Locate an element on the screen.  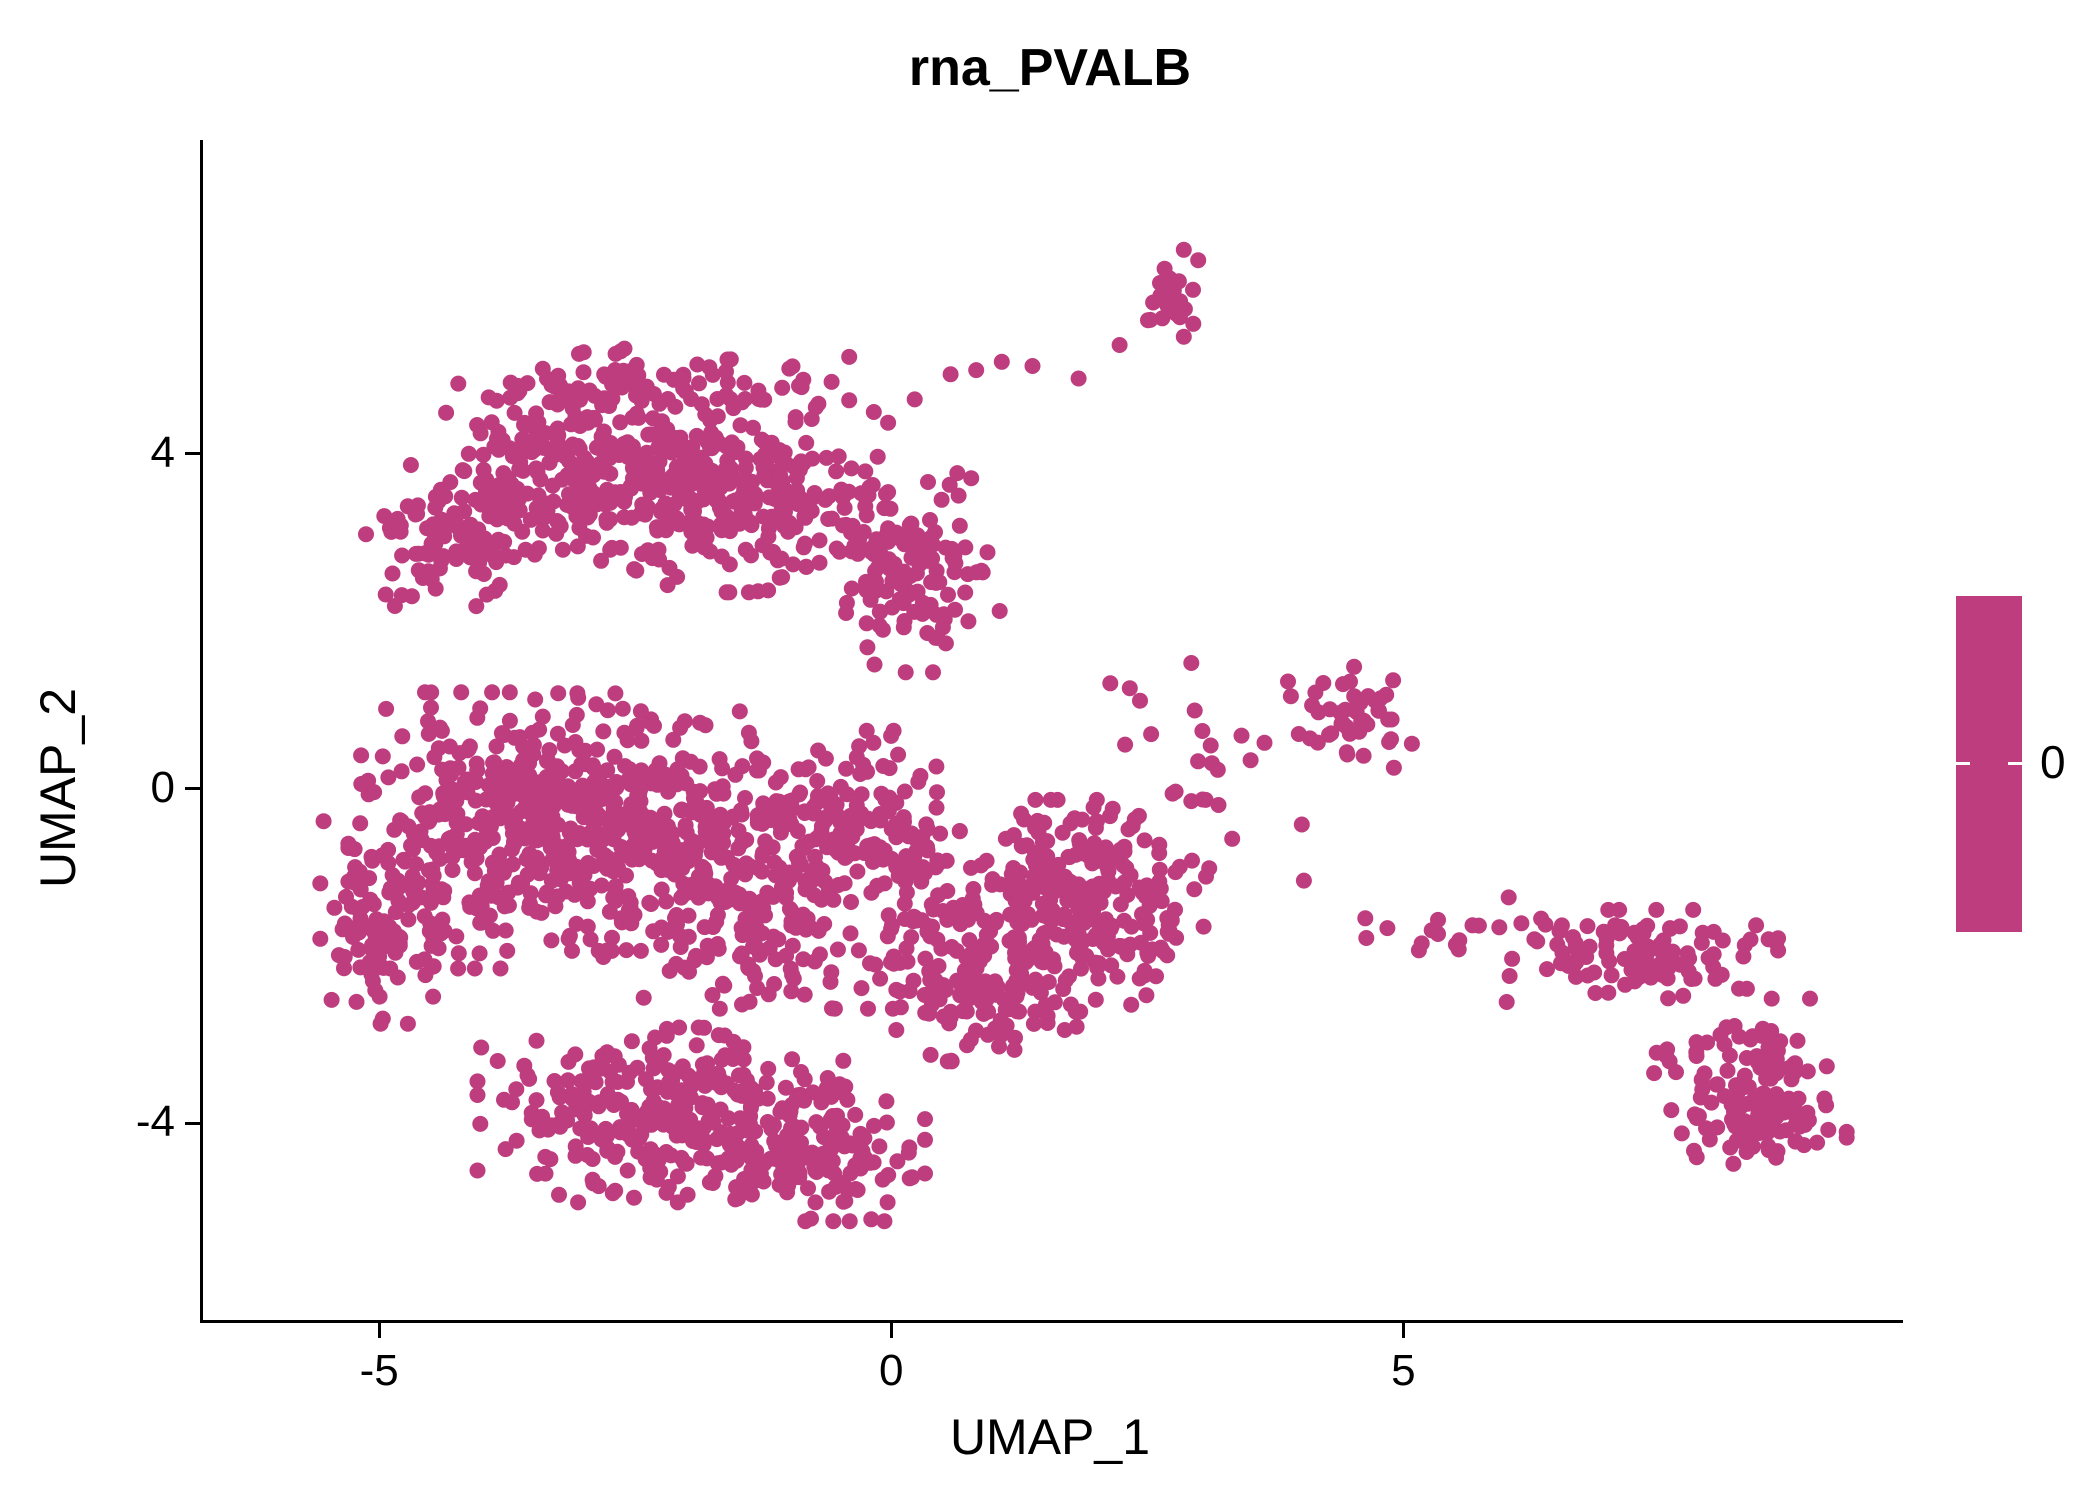
x-axis-label: UMAP_1 is located at coordinates (1050, 1437).